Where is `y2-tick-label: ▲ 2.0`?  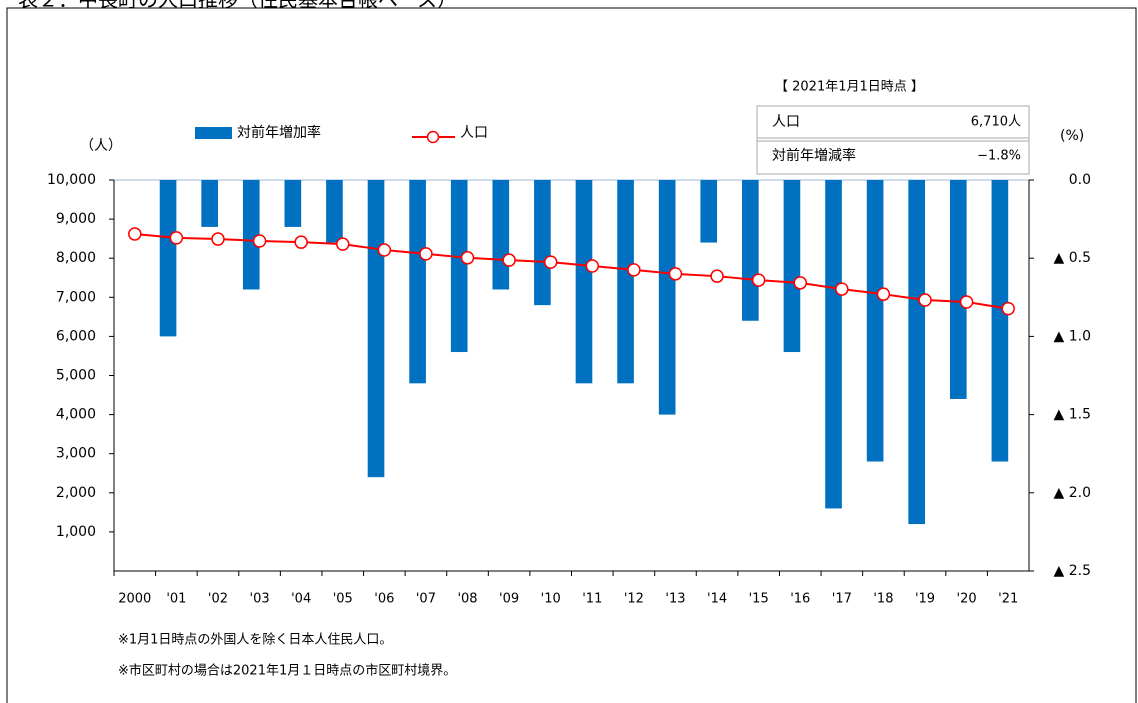
y2-tick-label: ▲ 2.0 is located at coordinates (1072, 493).